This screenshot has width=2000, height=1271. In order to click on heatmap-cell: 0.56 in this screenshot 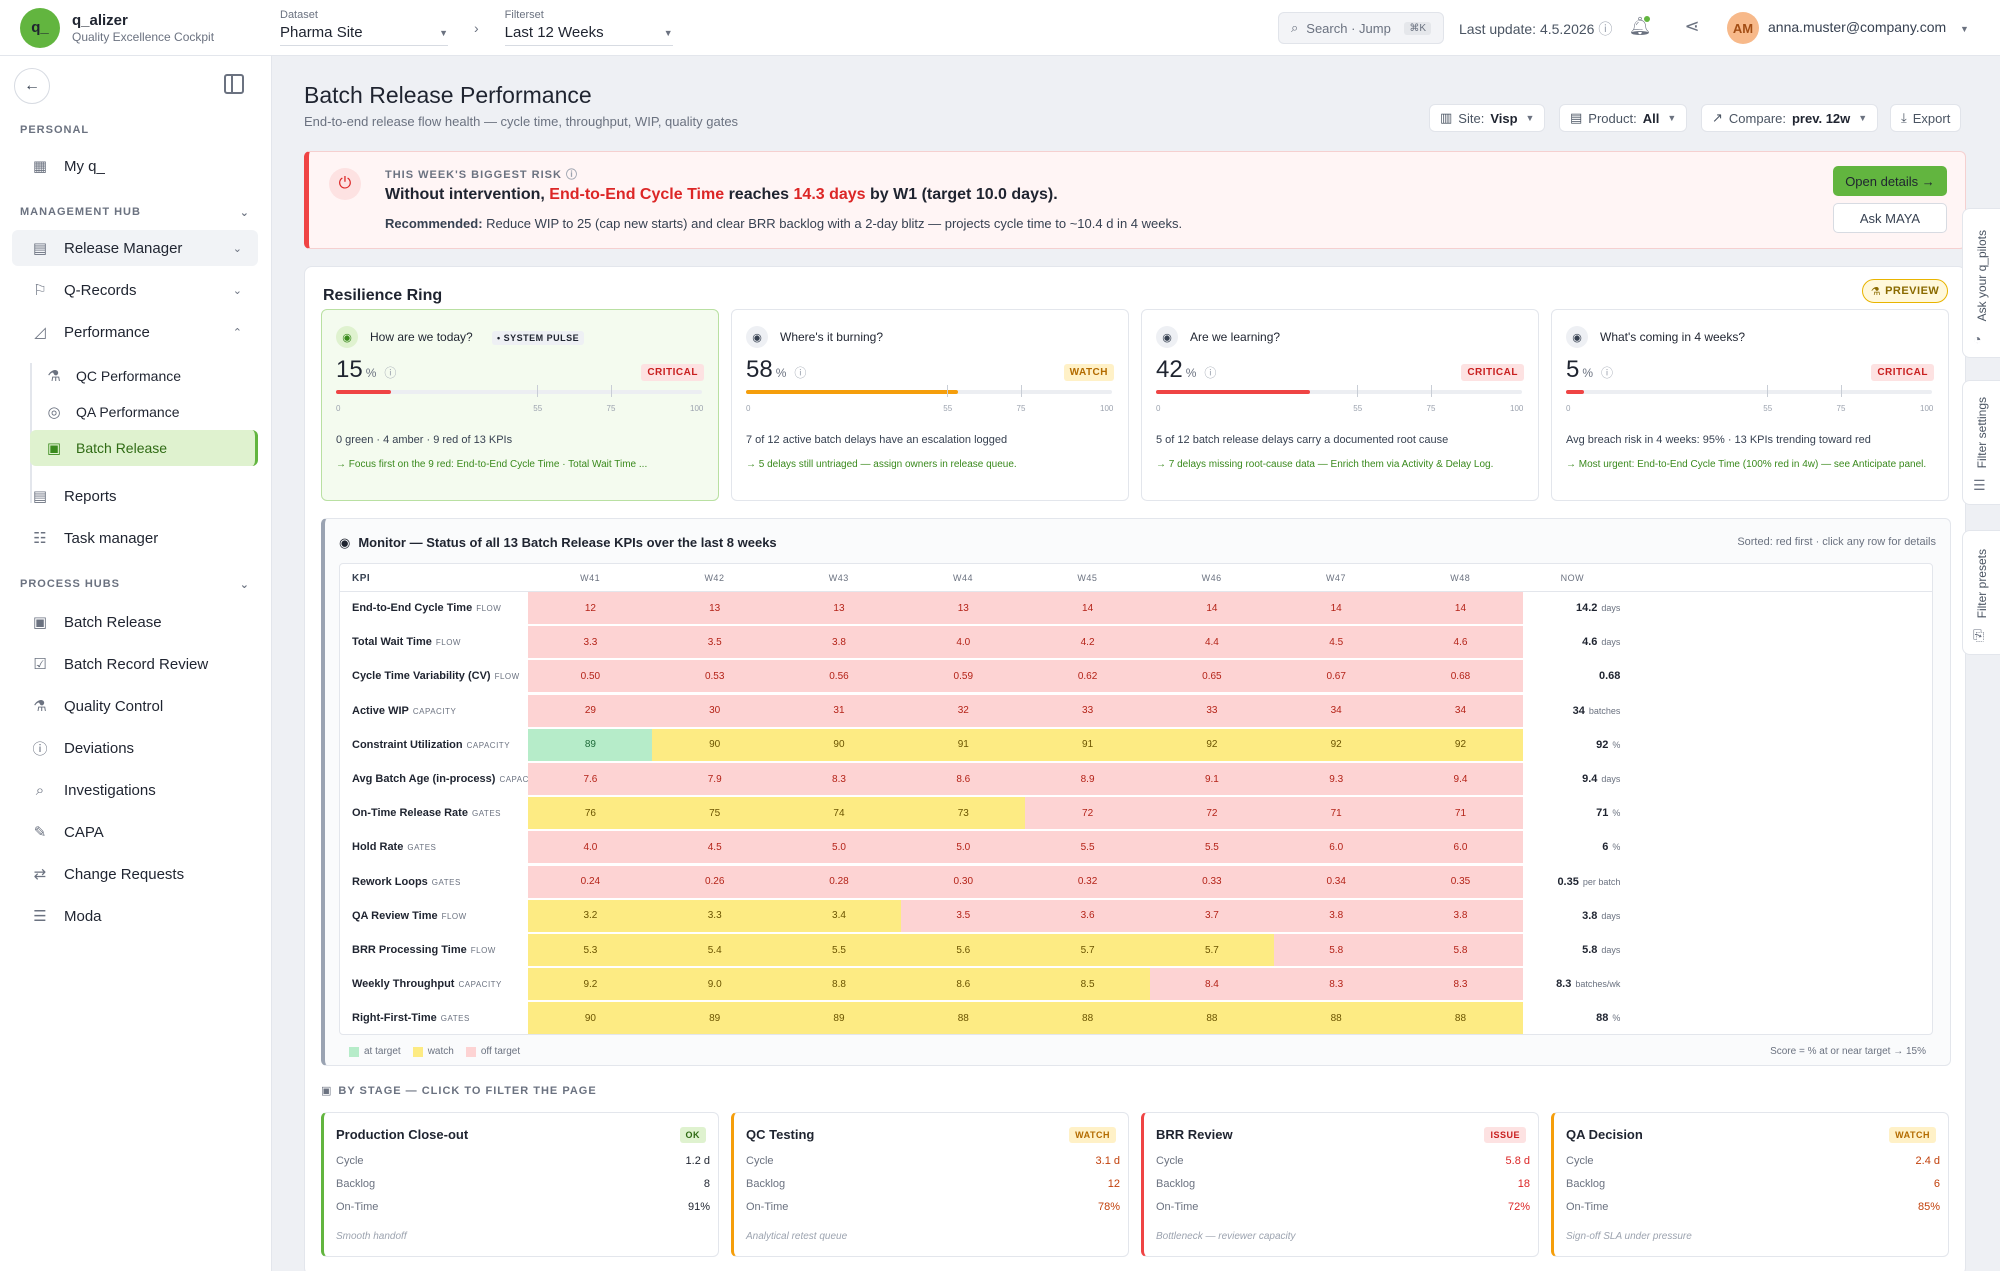, I will do `click(839, 676)`.